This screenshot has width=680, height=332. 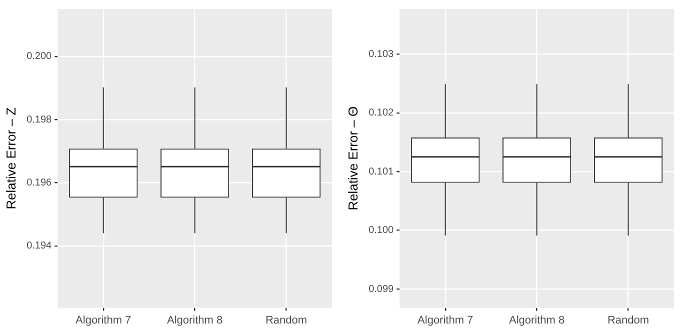 I want to click on y-axis-title: Relative Error – Θ, so click(x=352, y=158).